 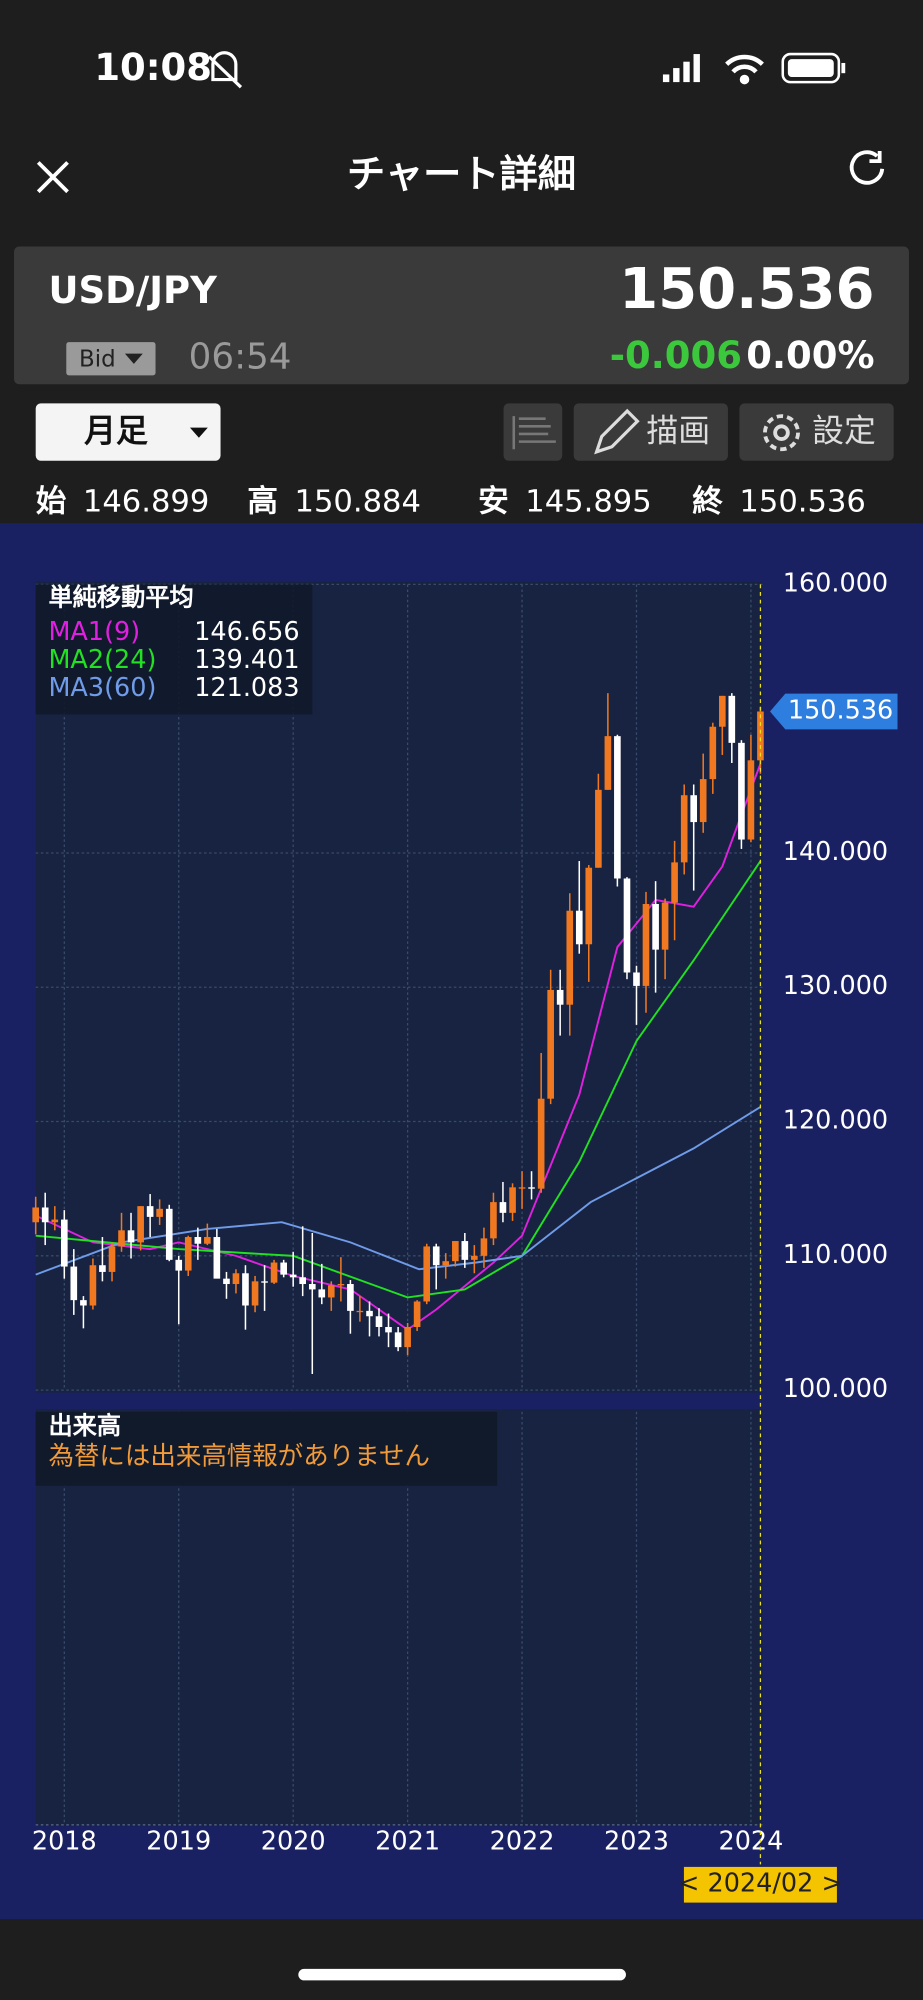 I want to click on volume-legend, so click(x=266, y=1448).